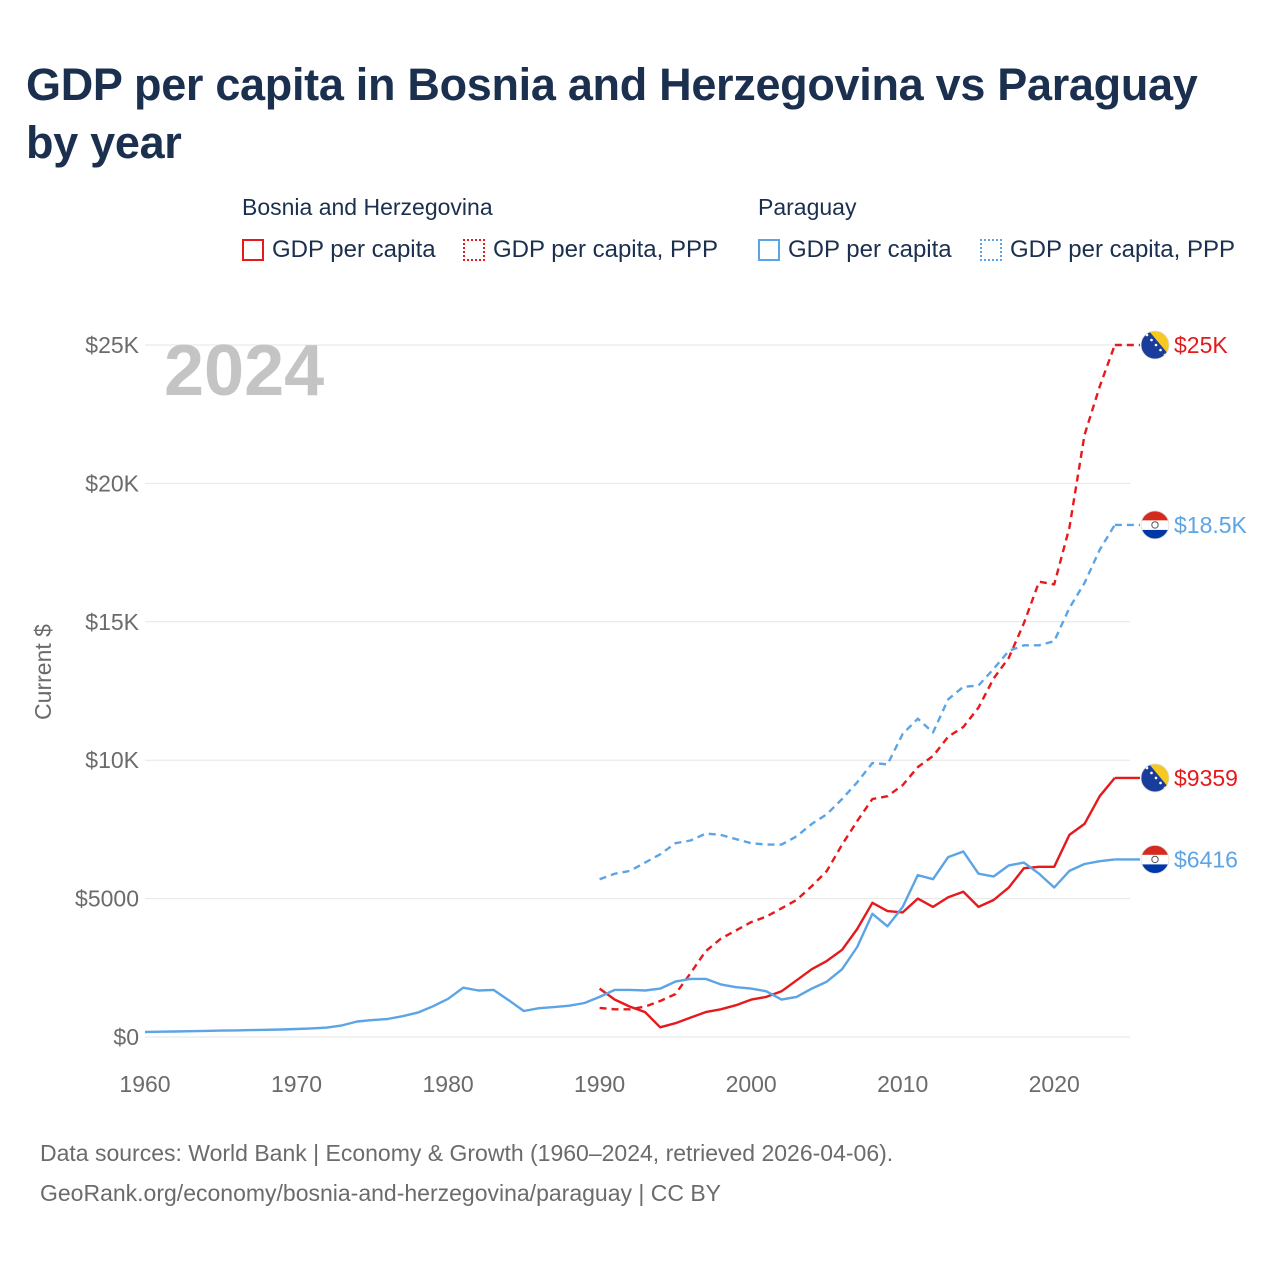  What do you see at coordinates (1201, 345) in the screenshot?
I see `end-value-label: $25K` at bounding box center [1201, 345].